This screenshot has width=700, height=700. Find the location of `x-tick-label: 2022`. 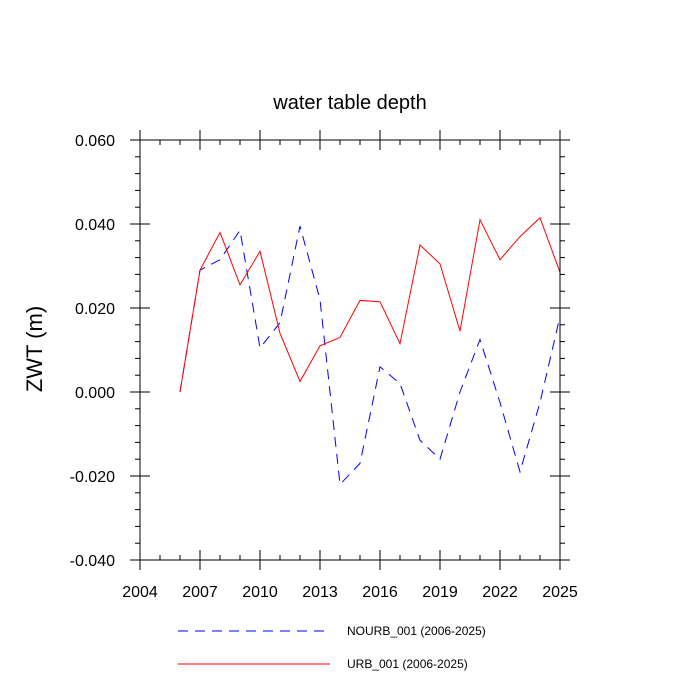

x-tick-label: 2022 is located at coordinates (500, 592).